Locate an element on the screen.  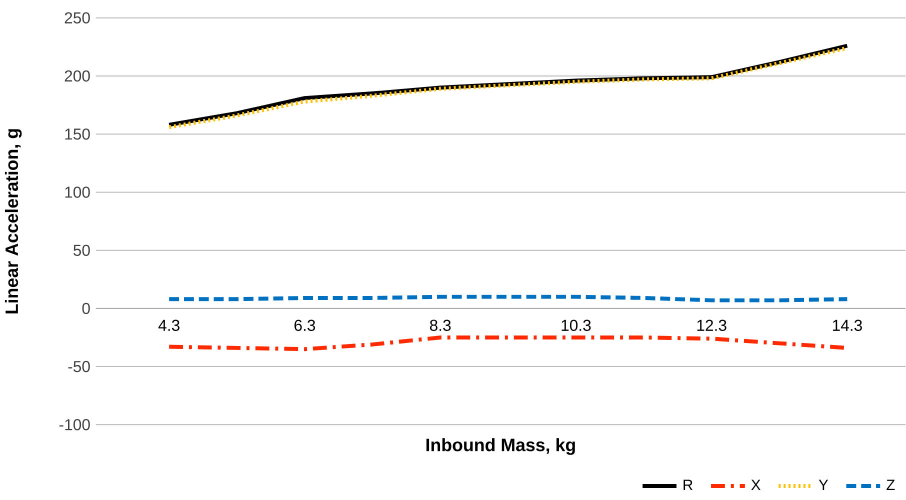
x-tick-label: 4.3 is located at coordinates (169, 325).